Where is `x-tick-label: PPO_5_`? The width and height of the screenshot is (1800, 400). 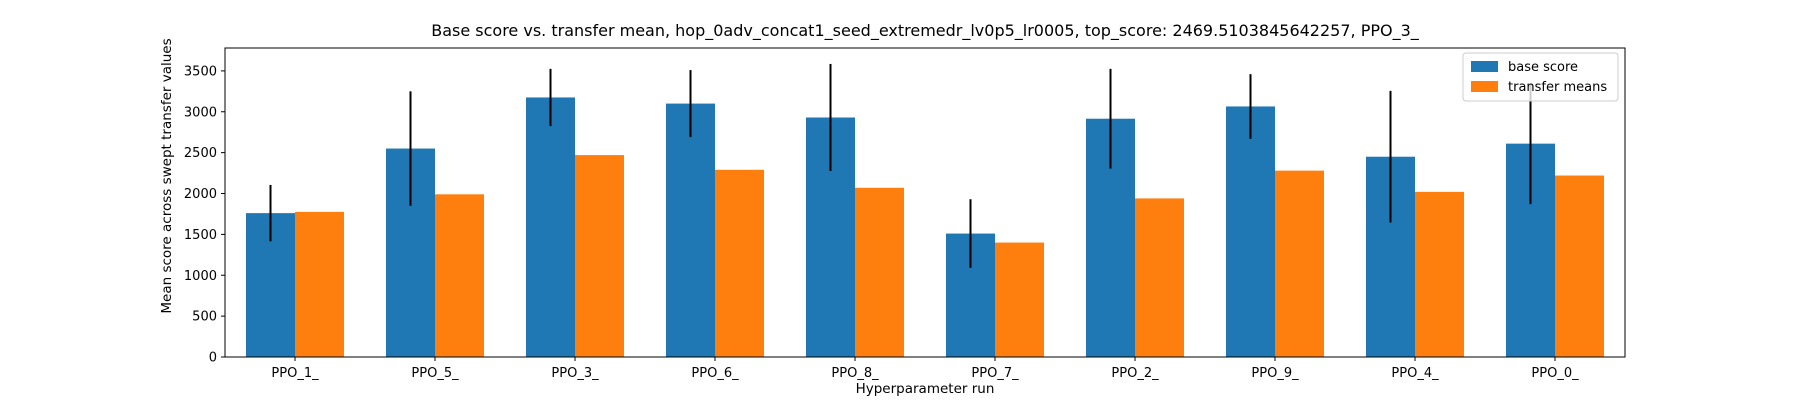 x-tick-label: PPO_5_ is located at coordinates (435, 373).